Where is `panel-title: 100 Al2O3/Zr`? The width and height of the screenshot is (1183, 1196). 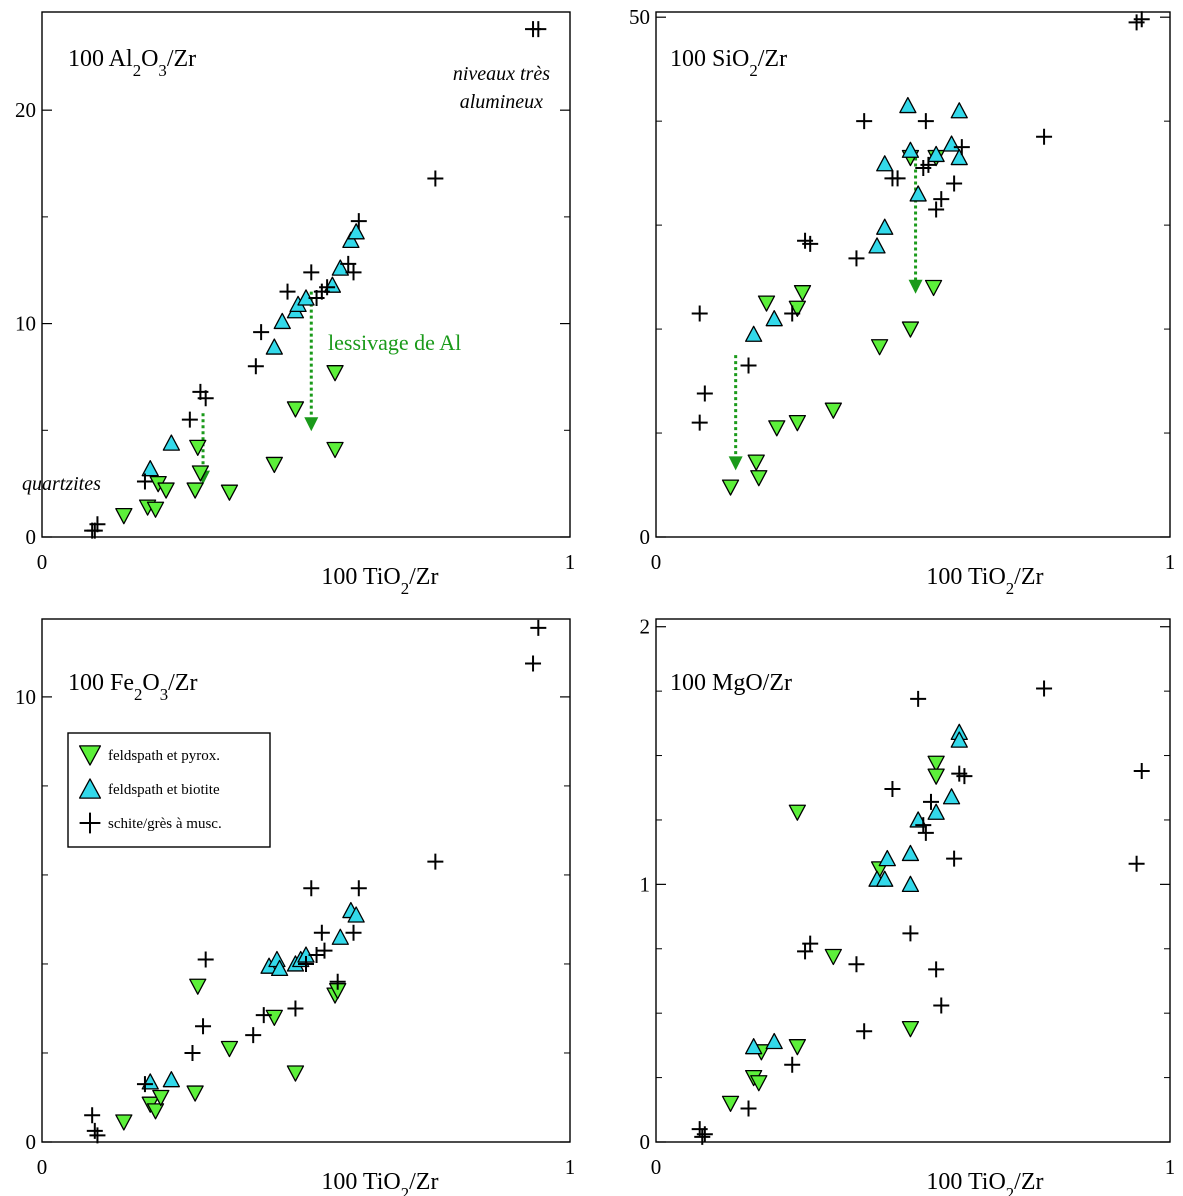 panel-title: 100 Al2O3/Zr is located at coordinates (132, 63).